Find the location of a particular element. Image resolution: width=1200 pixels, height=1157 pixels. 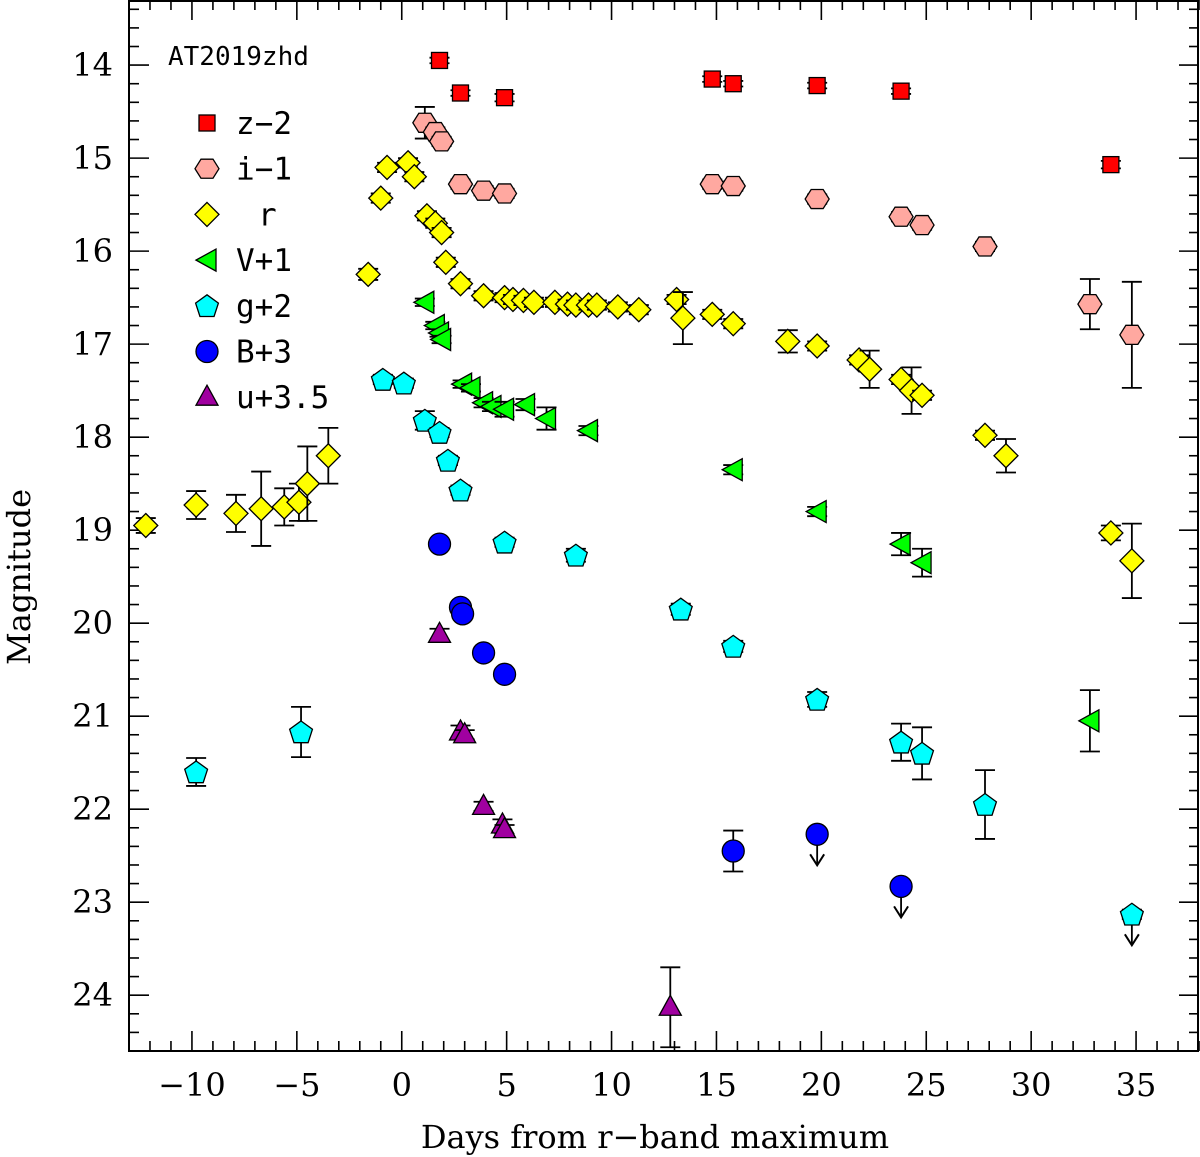

legend-item: u+3.5 is located at coordinates (261, 398).